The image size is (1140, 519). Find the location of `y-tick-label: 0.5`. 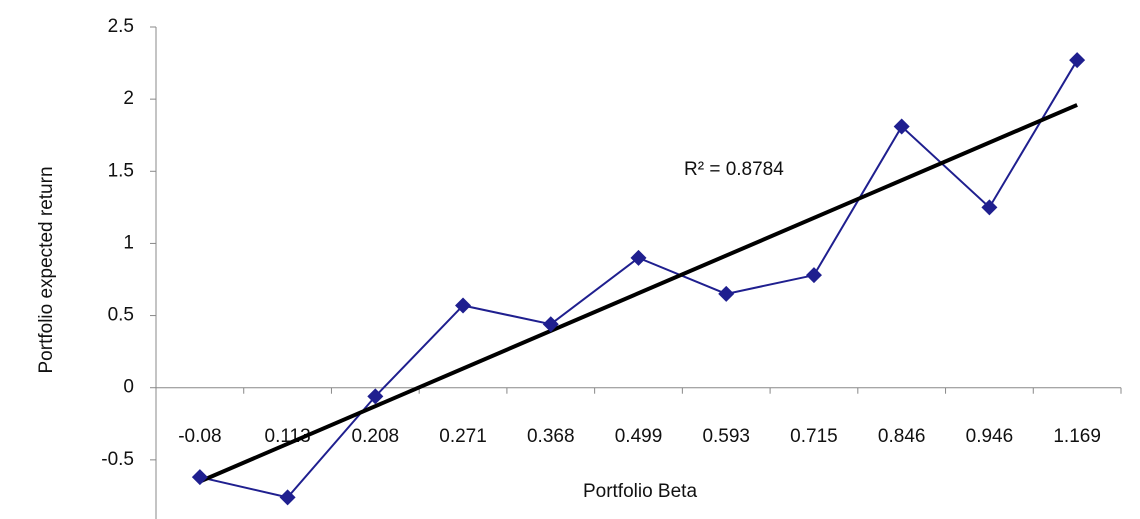

y-tick-label: 0.5 is located at coordinates (121, 315).